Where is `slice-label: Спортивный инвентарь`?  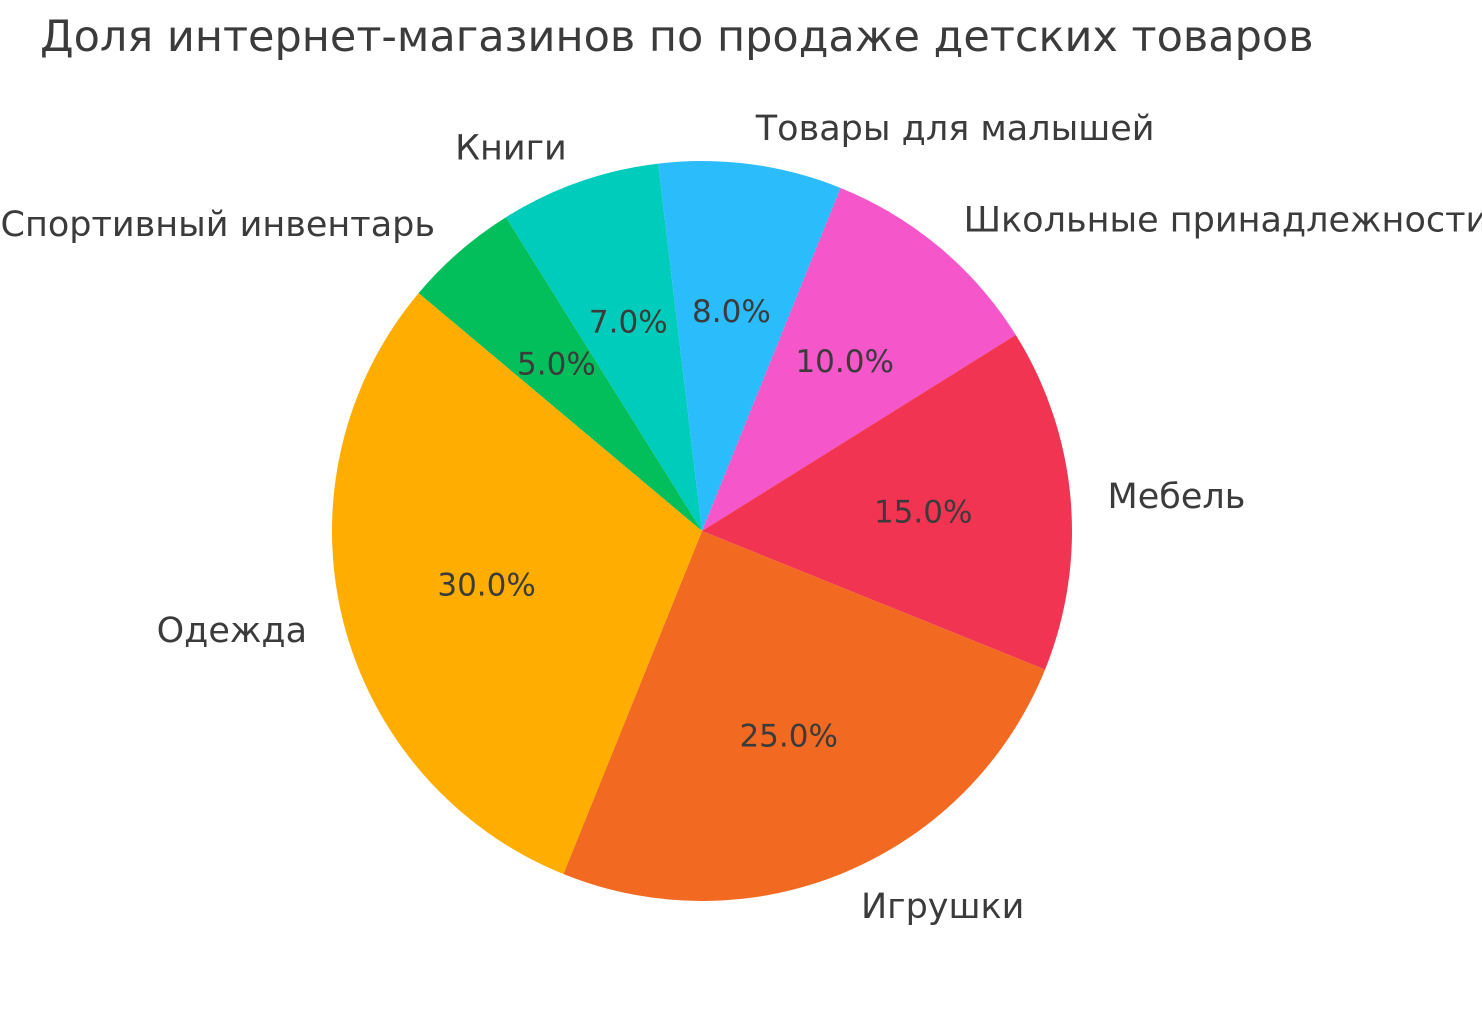 slice-label: Спортивный инвентарь is located at coordinates (218, 225).